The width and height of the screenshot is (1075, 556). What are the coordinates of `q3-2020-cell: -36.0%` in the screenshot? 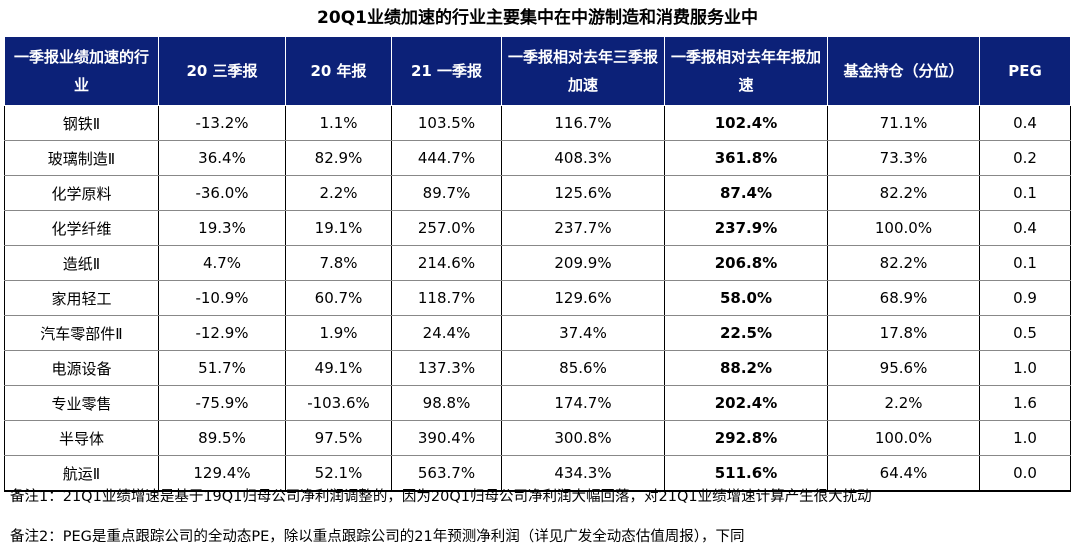 It's located at (222, 193).